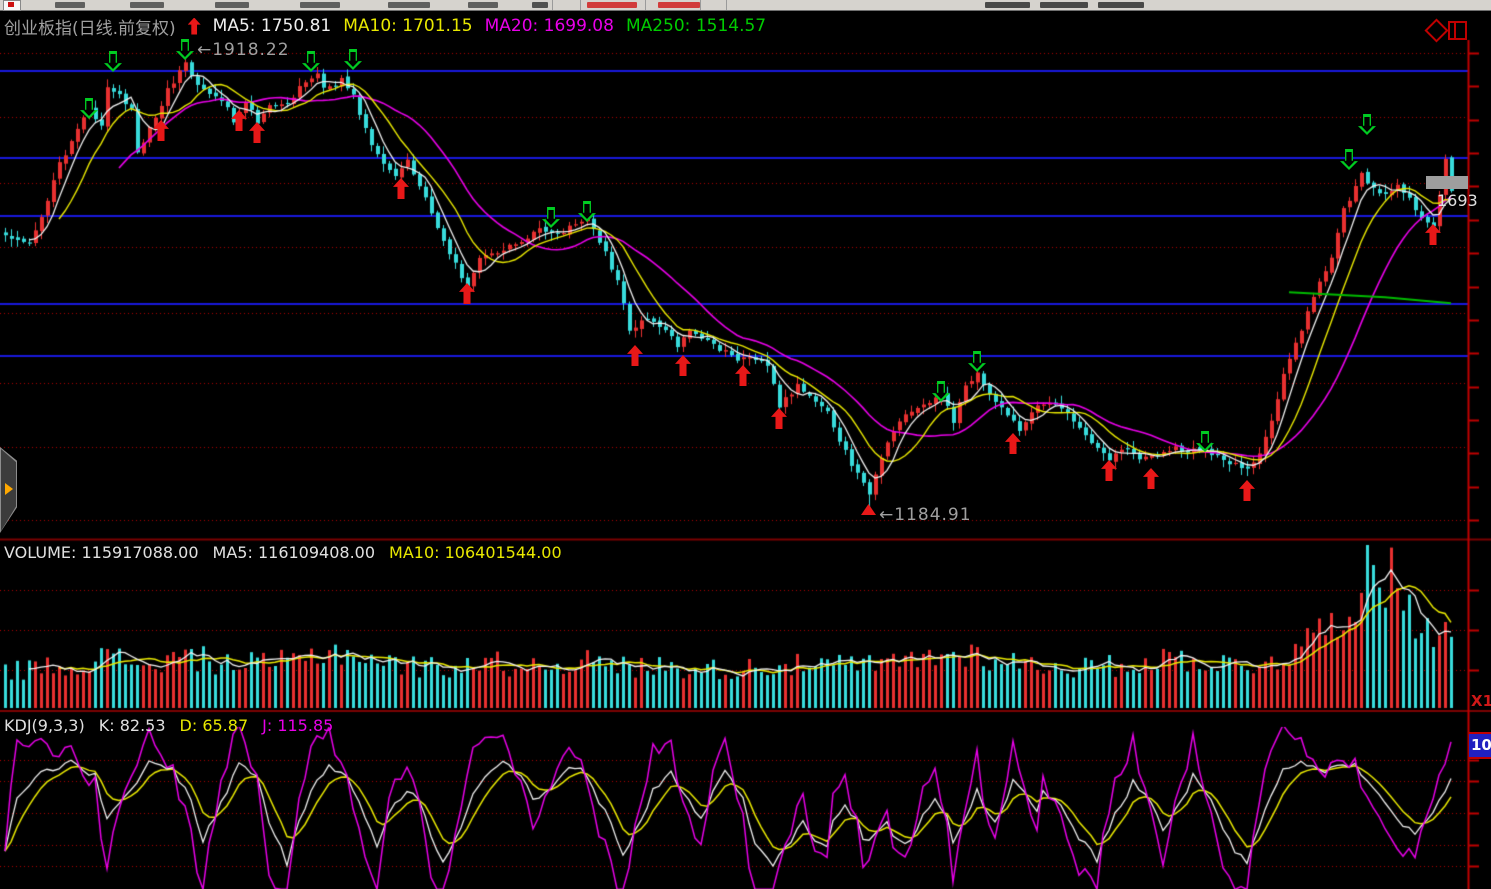 This screenshot has height=889, width=1491. What do you see at coordinates (1447, 182) in the screenshot?
I see `current-price-marker` at bounding box center [1447, 182].